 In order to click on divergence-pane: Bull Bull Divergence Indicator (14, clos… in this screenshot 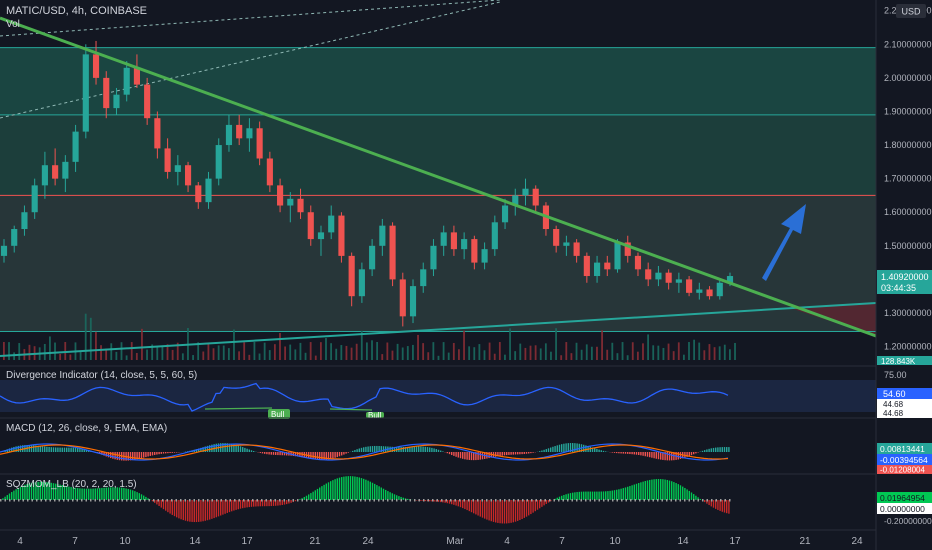, I will do `click(438, 392)`.